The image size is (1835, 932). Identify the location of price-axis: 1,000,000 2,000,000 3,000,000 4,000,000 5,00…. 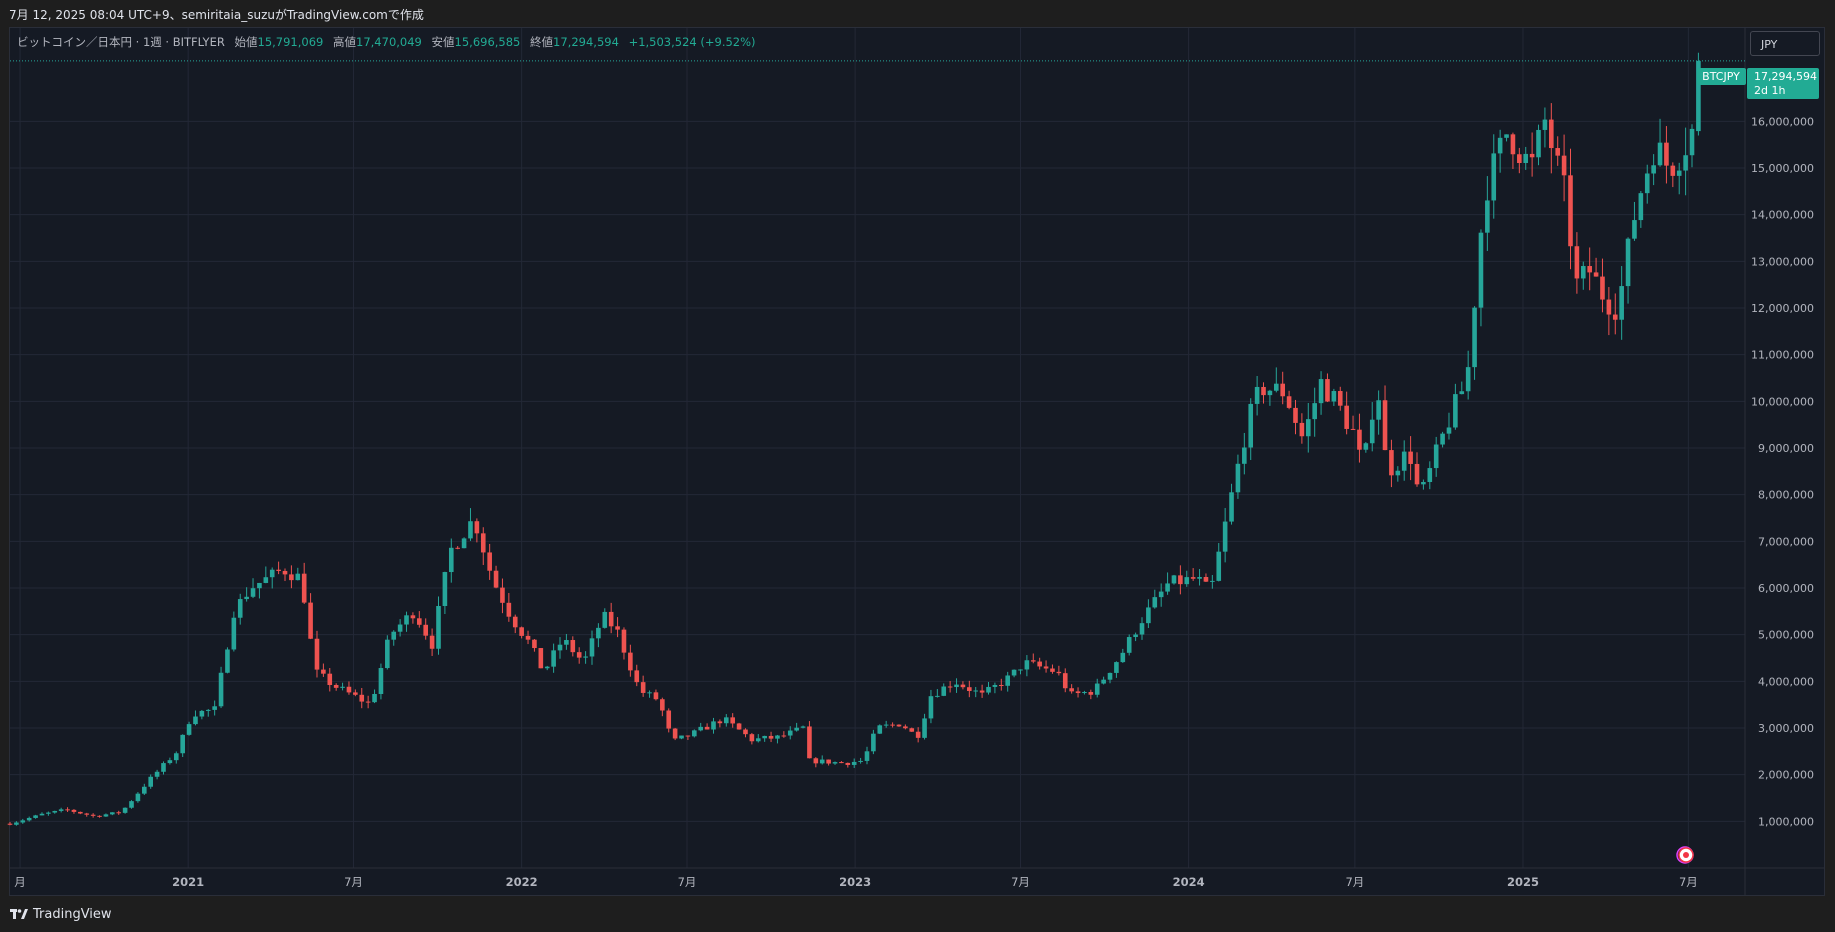
(1782, 471).